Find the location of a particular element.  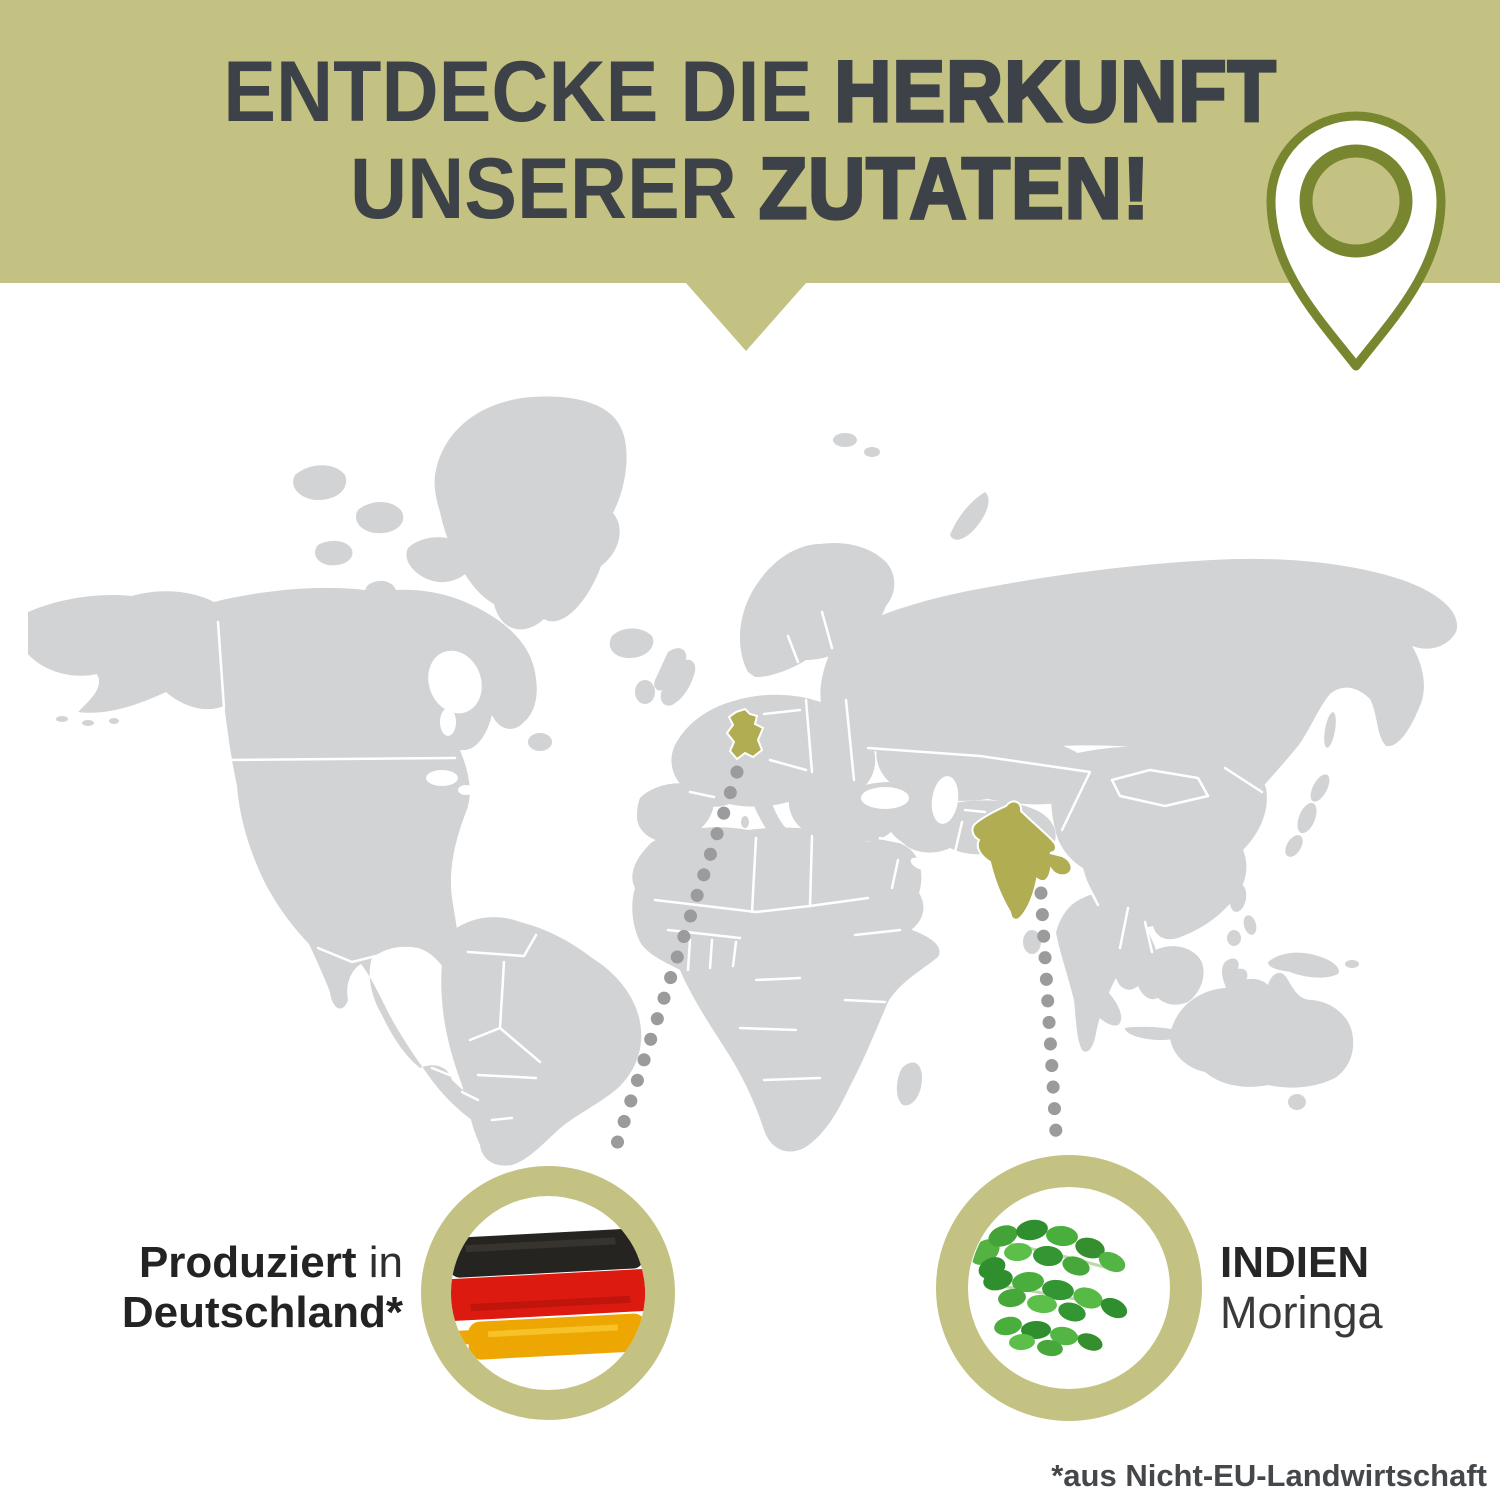

headline-line2: UNSERER ZUTATEN! is located at coordinates (750, 188).